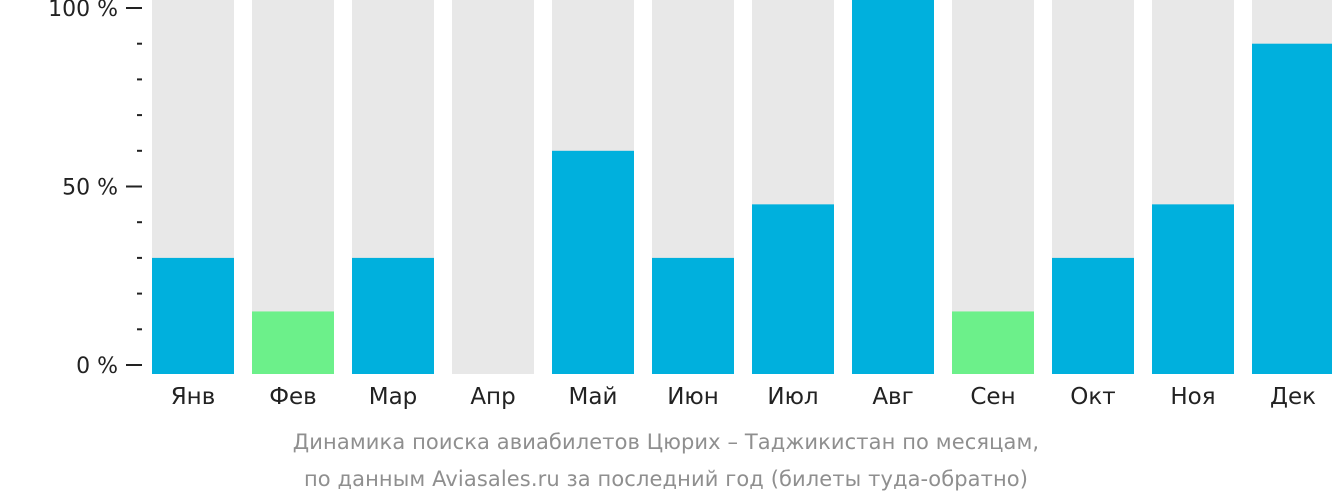 Image resolution: width=1332 pixels, height=502 pixels. What do you see at coordinates (393, 397) in the screenshot?
I see `x-tick-label-3: Мар` at bounding box center [393, 397].